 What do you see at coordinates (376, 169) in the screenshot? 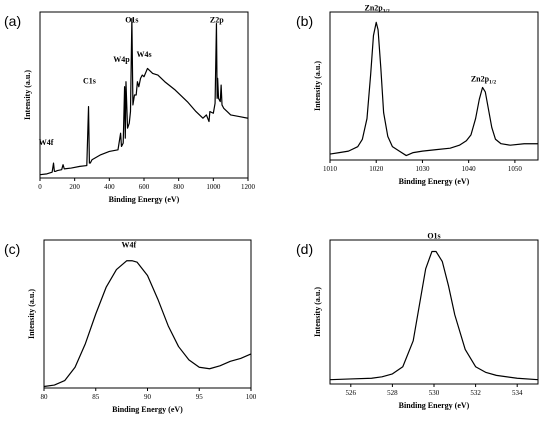
I see `x-tick-label: 1020` at bounding box center [376, 169].